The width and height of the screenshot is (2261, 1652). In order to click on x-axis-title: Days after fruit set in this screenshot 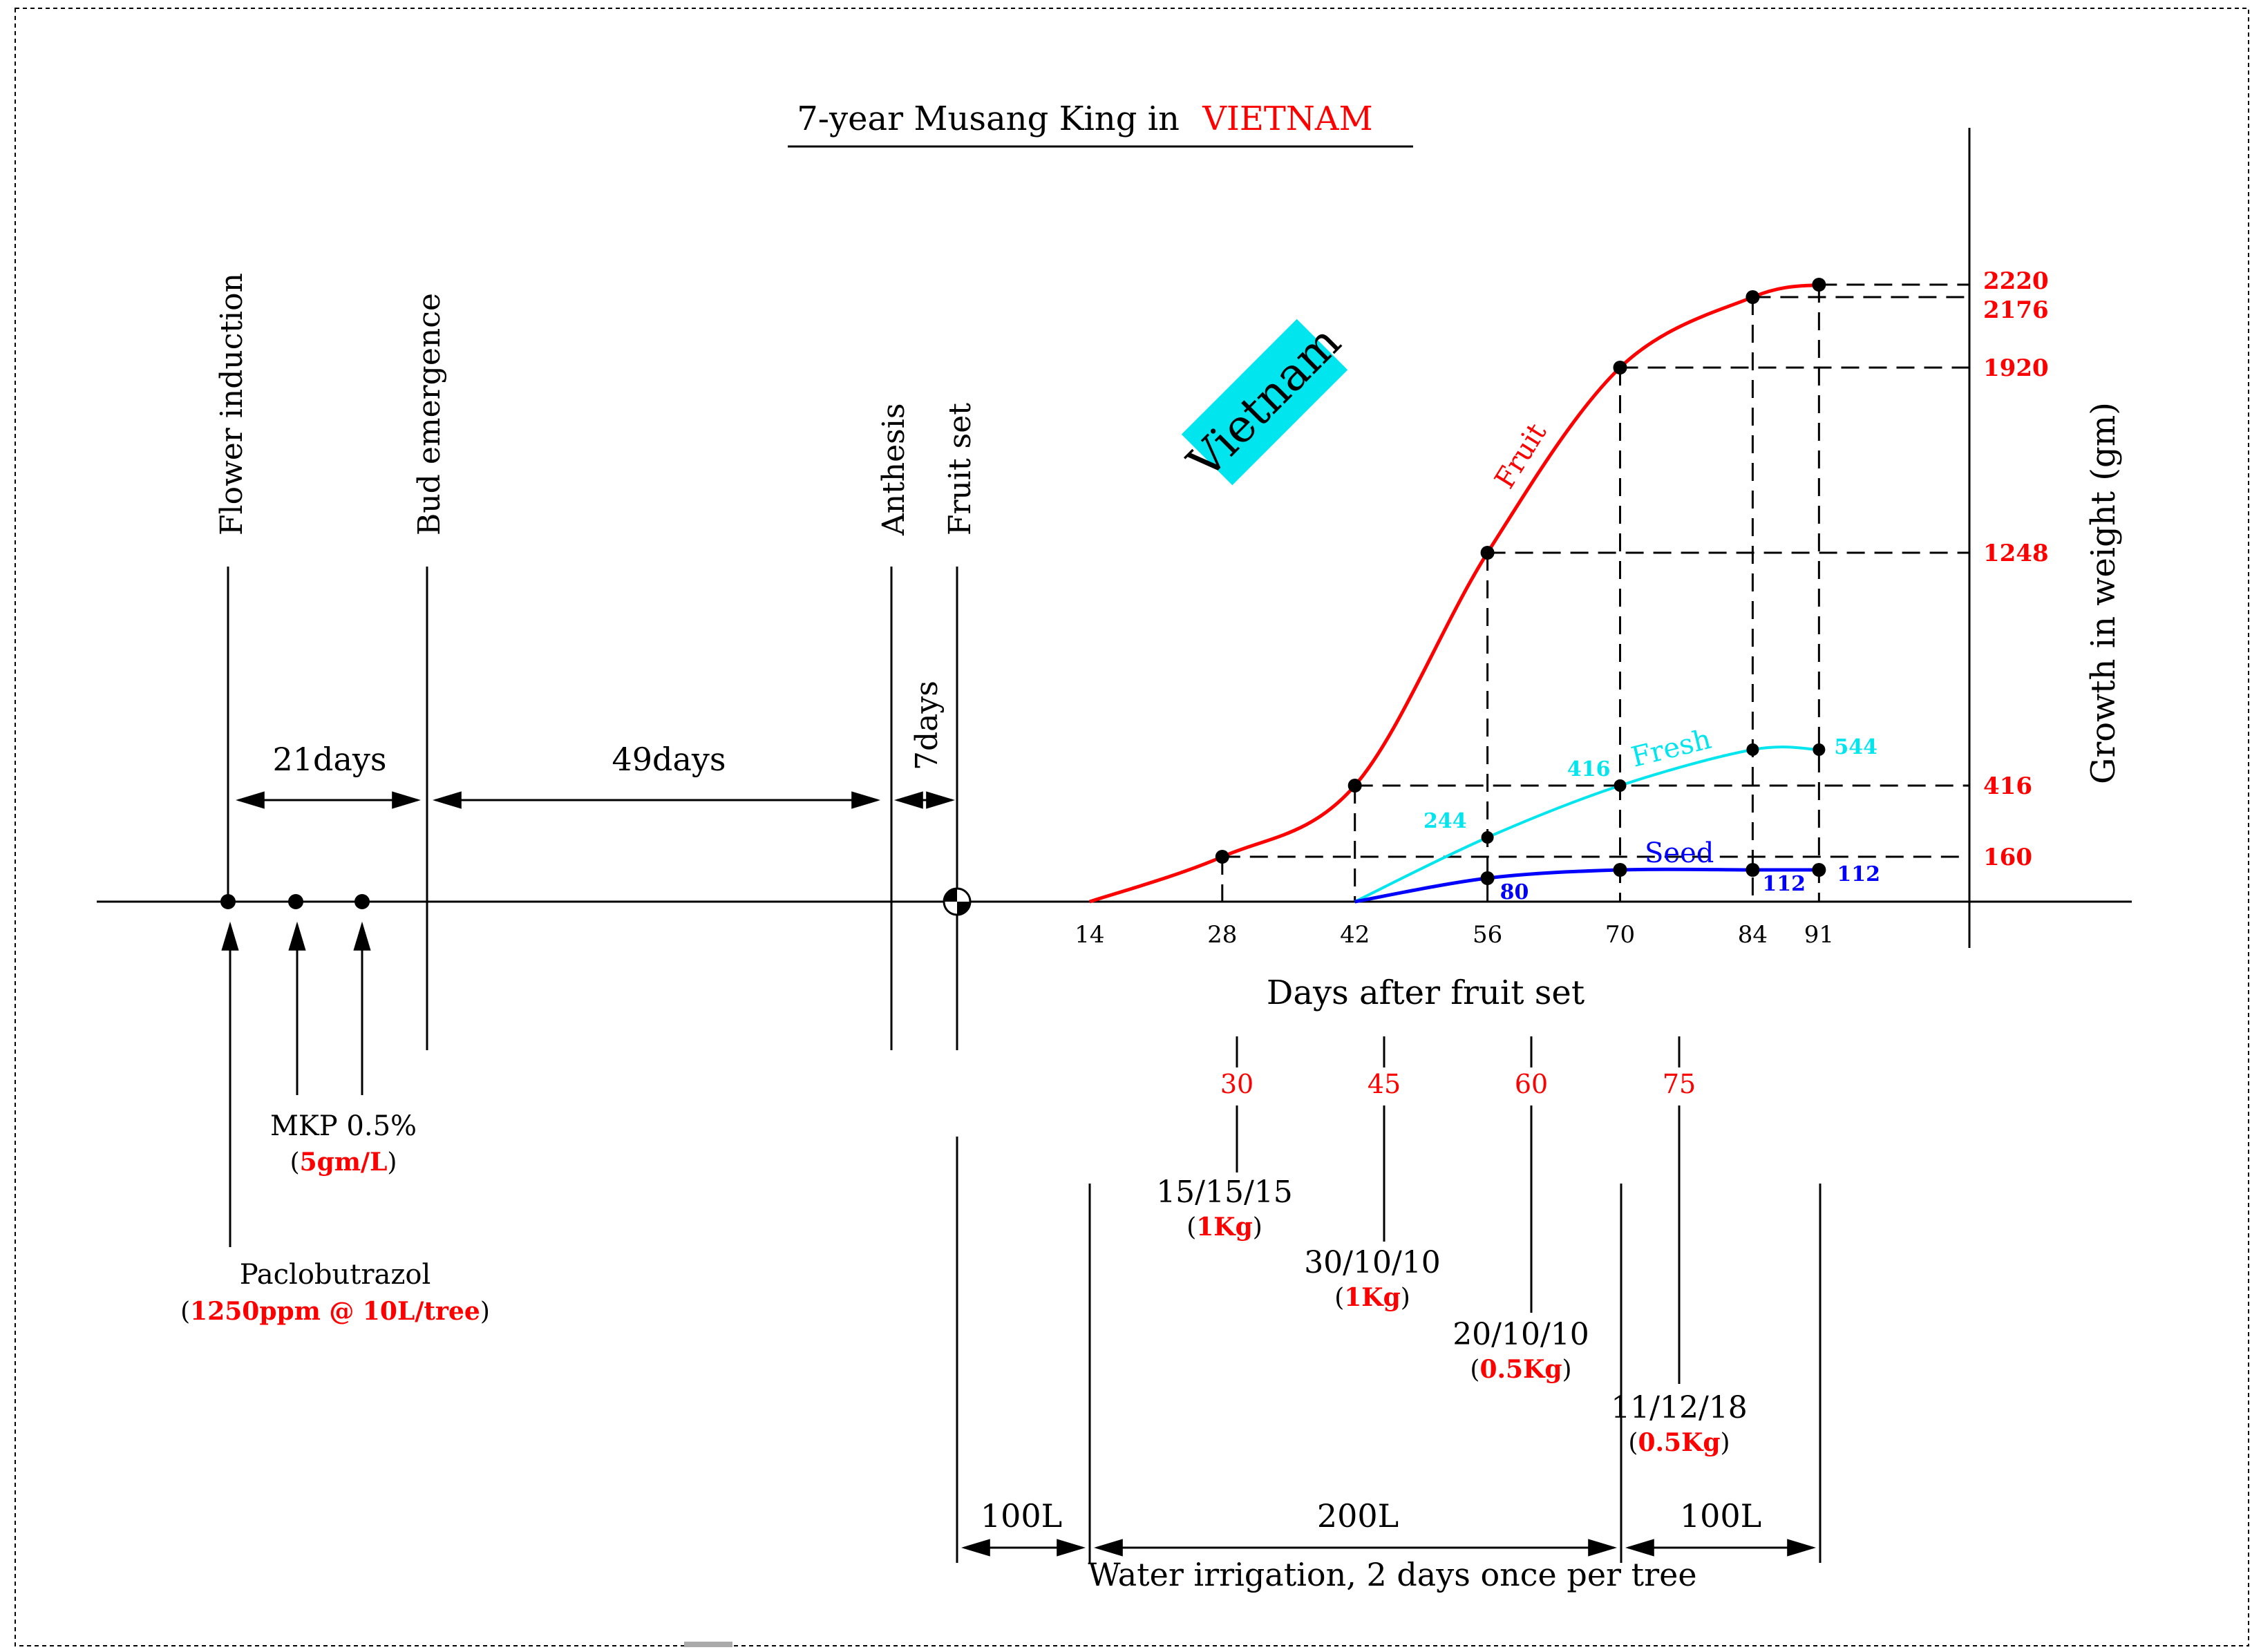, I will do `click(1425, 993)`.